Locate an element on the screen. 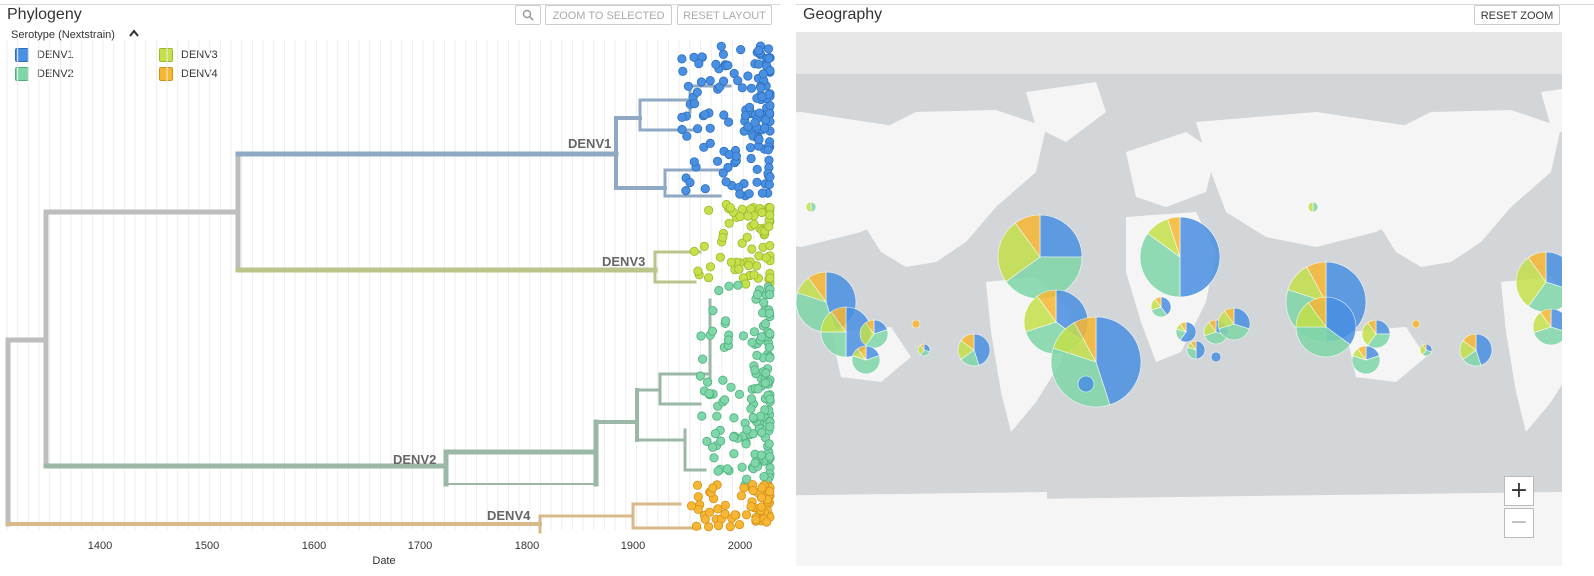 The height and width of the screenshot is (576, 1594). reset-zoom-button: RESET ZOOM is located at coordinates (1517, 15).